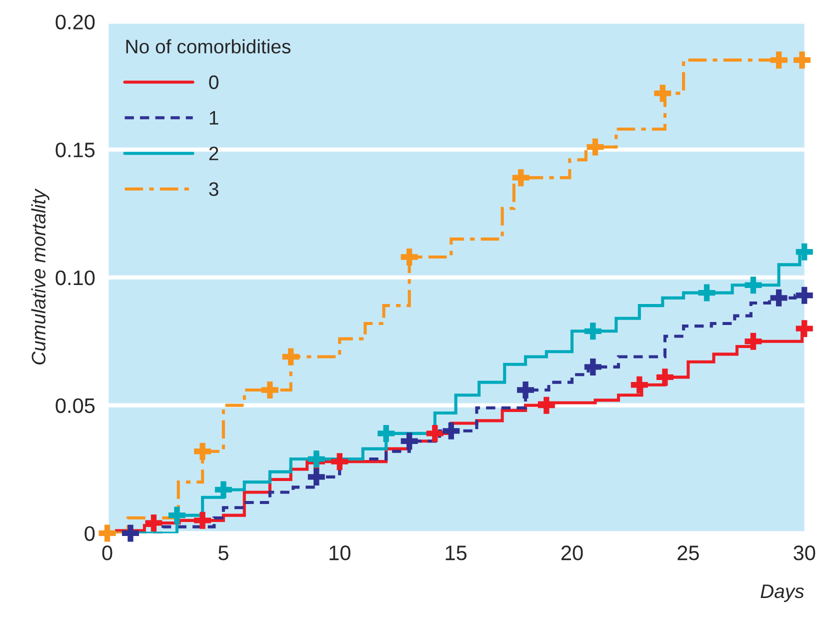 This screenshot has height=620, width=825. What do you see at coordinates (75, 150) in the screenshot?
I see `y-tick-label: 0.15` at bounding box center [75, 150].